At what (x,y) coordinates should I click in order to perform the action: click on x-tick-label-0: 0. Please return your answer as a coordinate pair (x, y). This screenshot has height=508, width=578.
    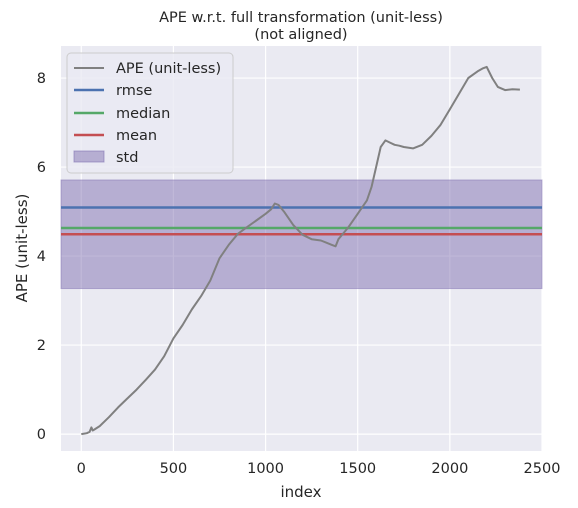
    Looking at the image, I should click on (81, 469).